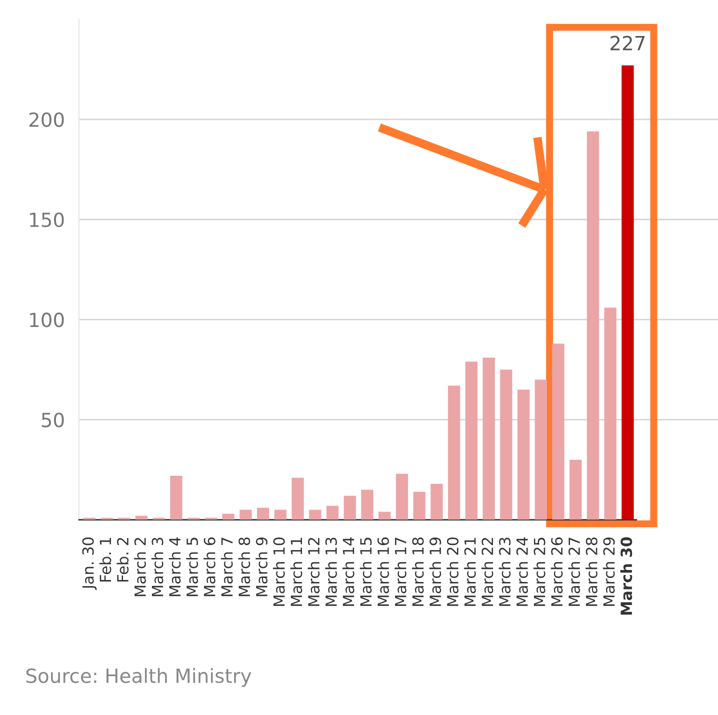 This screenshot has height=715, width=718. Describe the element at coordinates (487, 572) in the screenshot. I see `x-tick-label: March 22` at that location.